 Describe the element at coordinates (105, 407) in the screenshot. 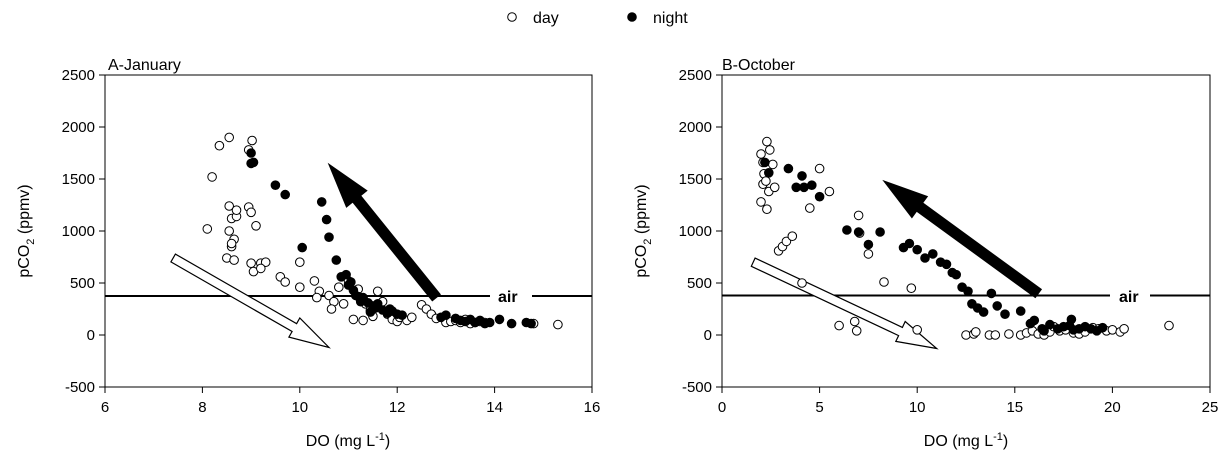

I see `x-tick-label: 6` at that location.